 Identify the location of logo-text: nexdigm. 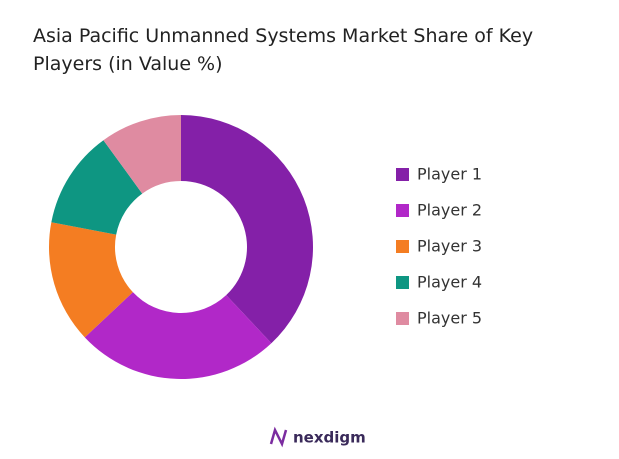
(329, 438).